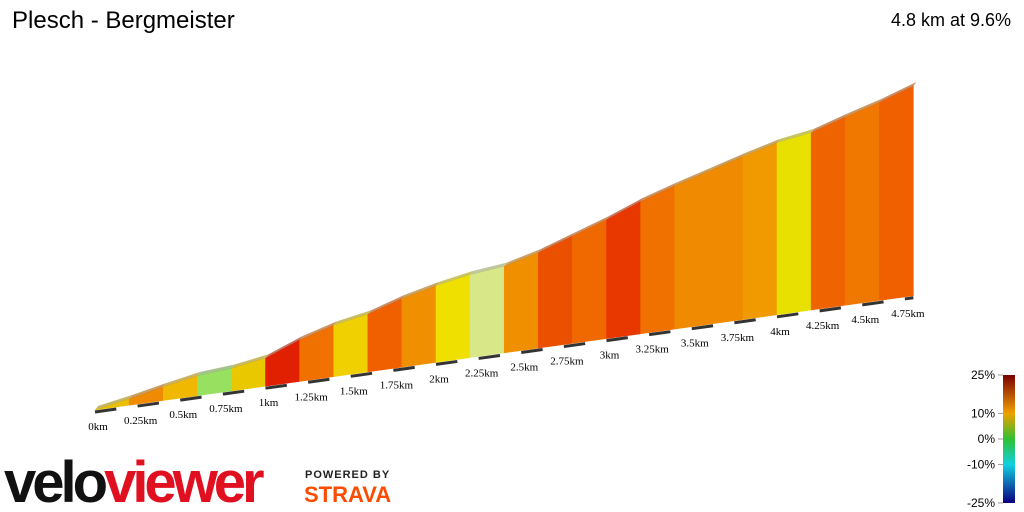 Image resolution: width=1024 pixels, height=512 pixels. What do you see at coordinates (983, 413) in the screenshot?
I see `colorbar-label: 10%` at bounding box center [983, 413].